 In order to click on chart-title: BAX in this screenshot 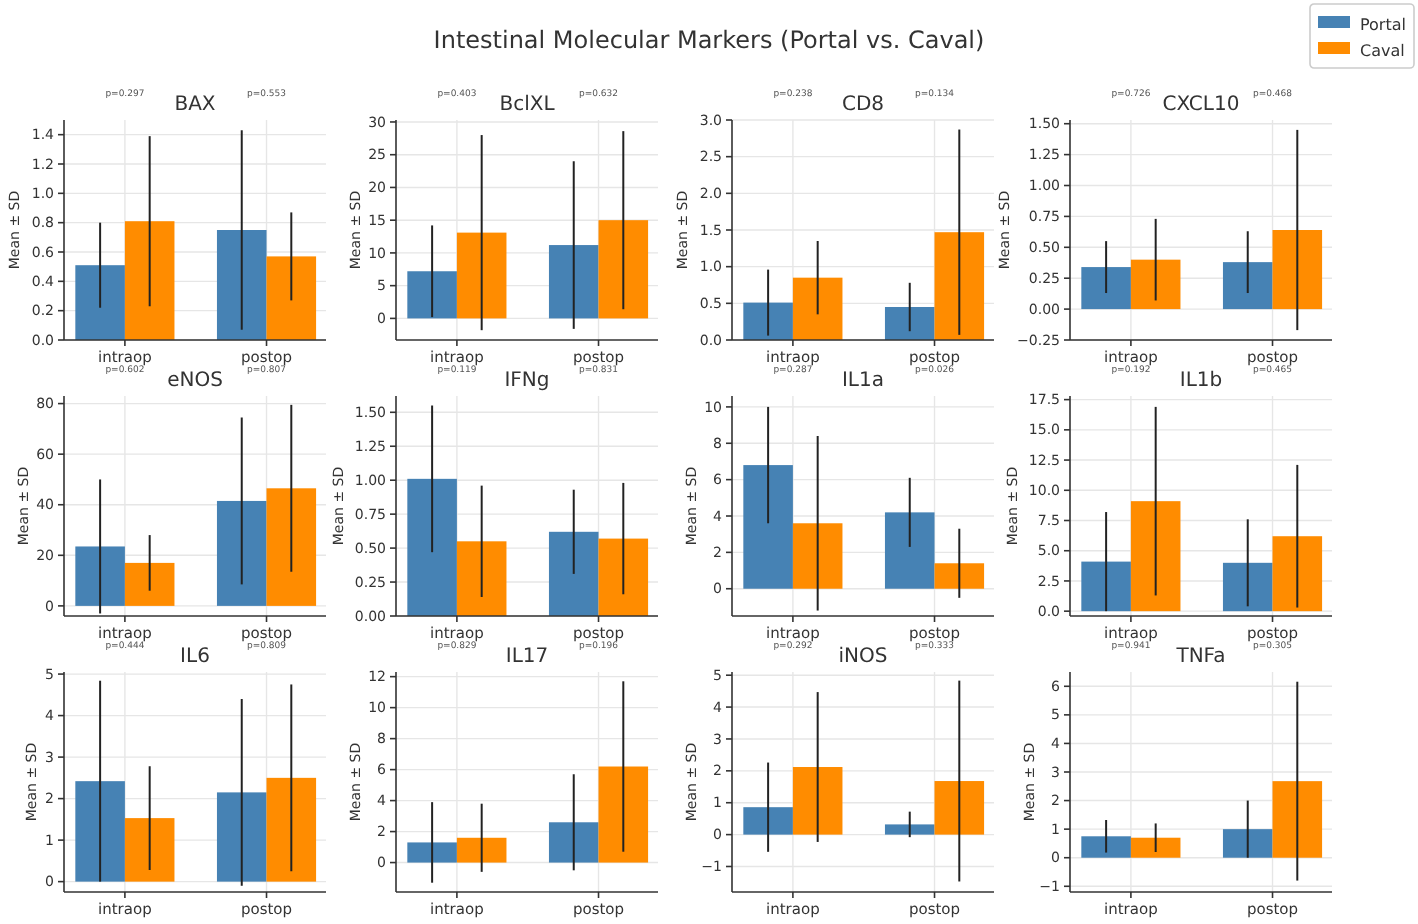, I will do `click(195, 105)`.